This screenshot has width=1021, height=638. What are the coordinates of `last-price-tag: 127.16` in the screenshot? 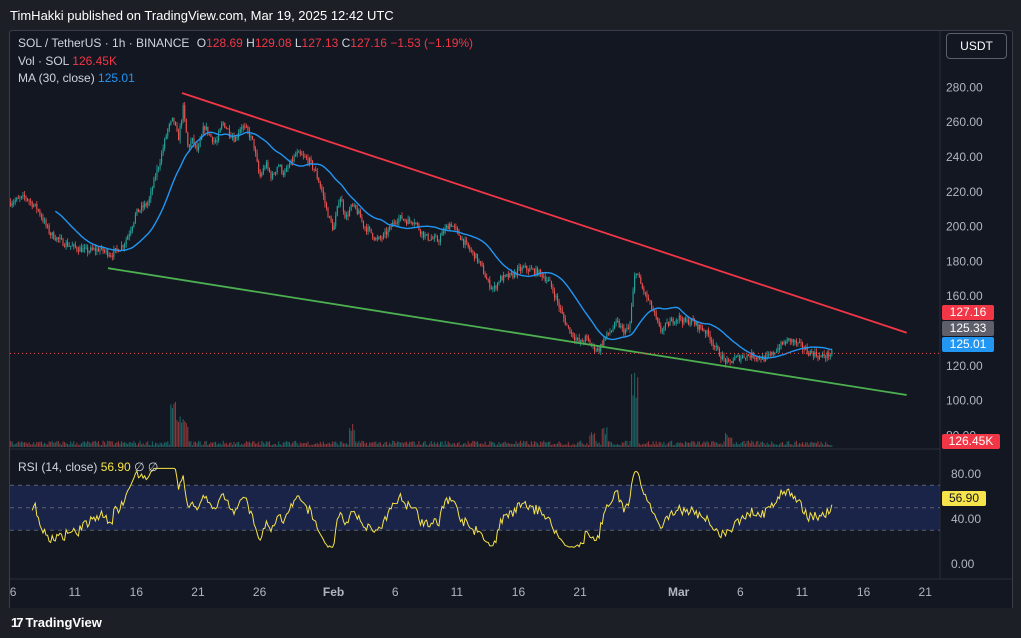 It's located at (968, 312).